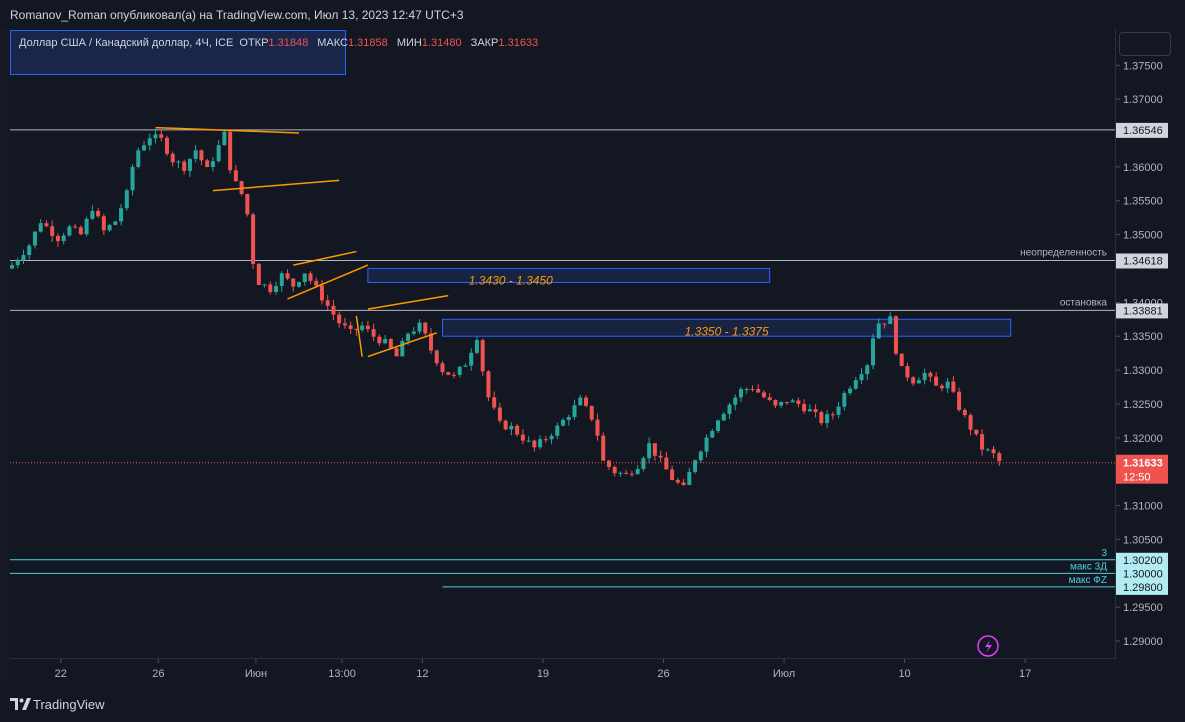  What do you see at coordinates (1143, 405) in the screenshot?
I see `price-tick-label: 1.32500` at bounding box center [1143, 405].